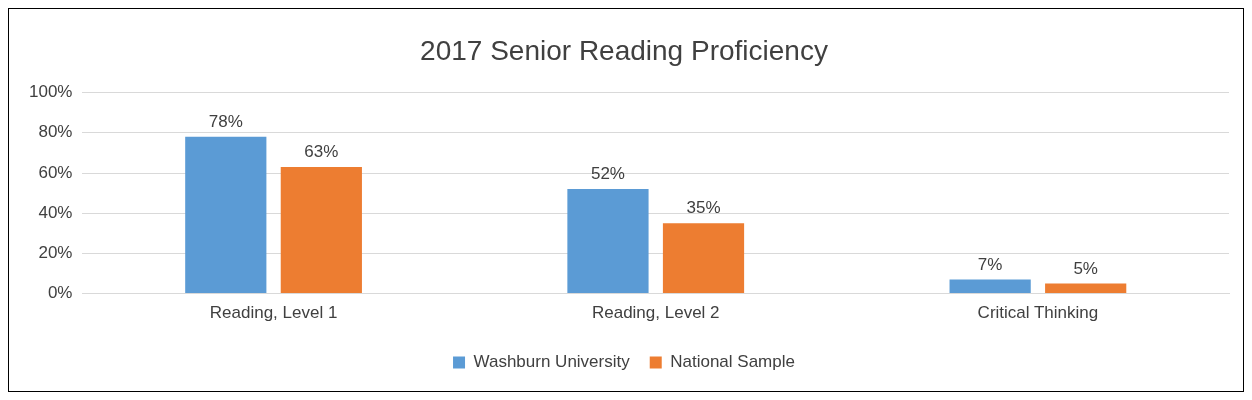 This screenshot has height=400, width=1252. Describe the element at coordinates (732, 362) in the screenshot. I see `legend-label: National Sample` at that location.